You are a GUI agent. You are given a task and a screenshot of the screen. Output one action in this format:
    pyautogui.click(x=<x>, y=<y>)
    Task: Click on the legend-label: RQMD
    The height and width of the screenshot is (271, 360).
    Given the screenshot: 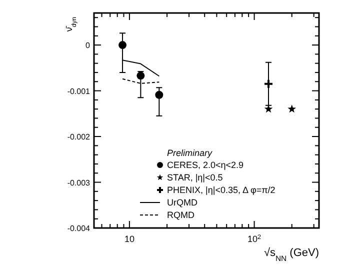 What is the action you would take?
    pyautogui.click(x=181, y=215)
    